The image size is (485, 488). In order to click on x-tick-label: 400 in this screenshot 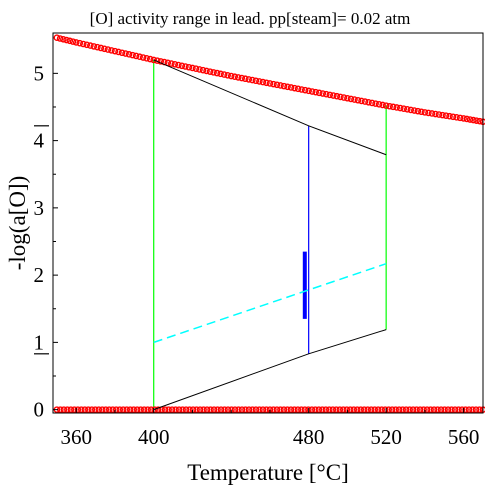, I will do `click(154, 437)`.